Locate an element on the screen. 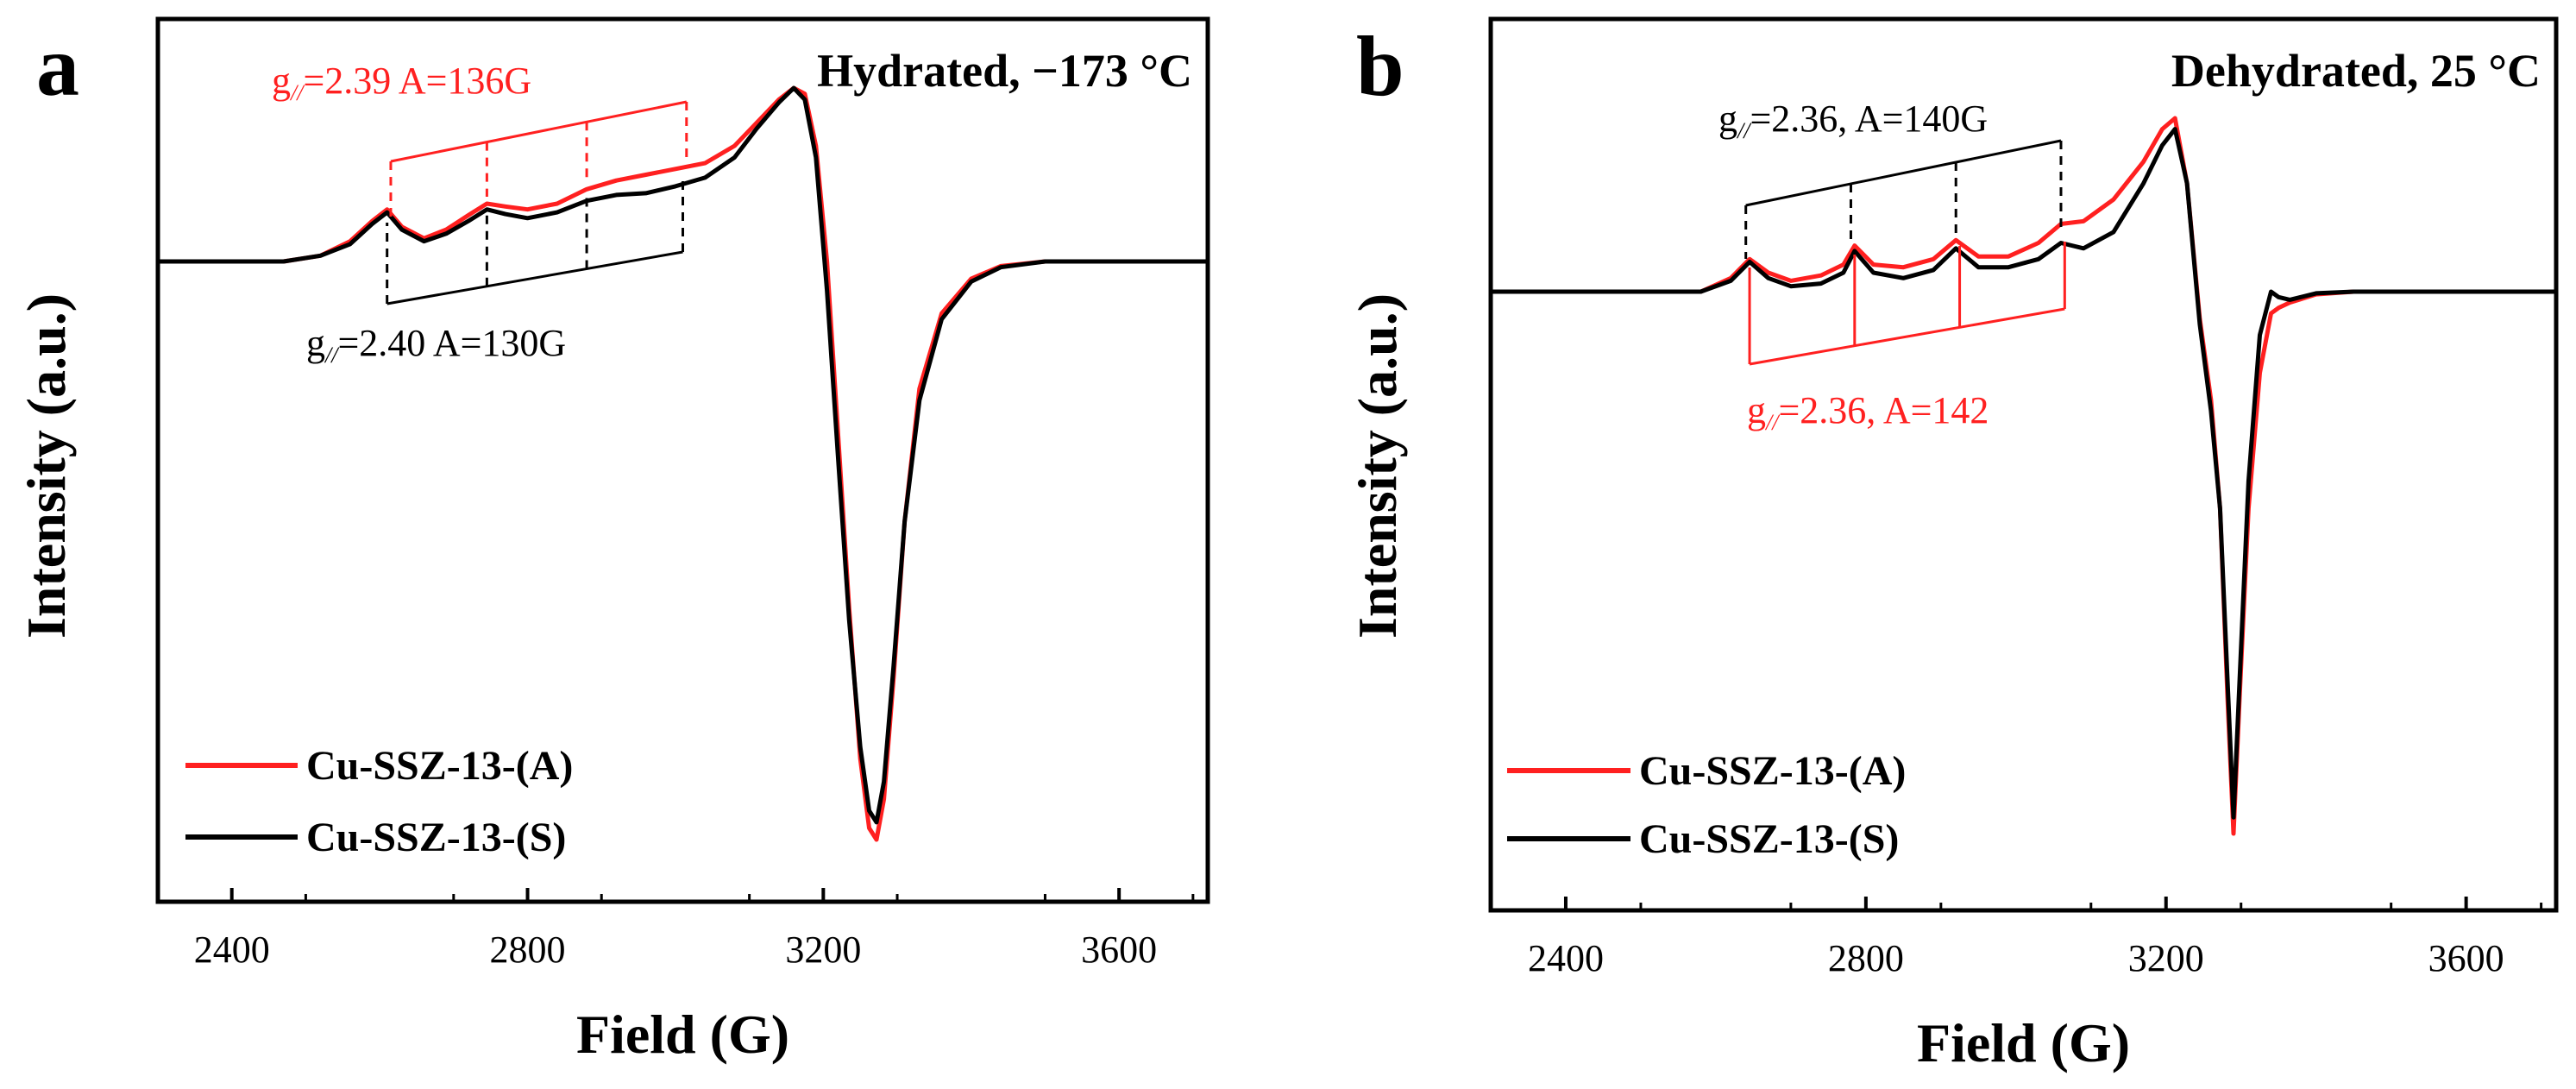  black-annotation: g//=2.40 A=130G is located at coordinates (436, 345).